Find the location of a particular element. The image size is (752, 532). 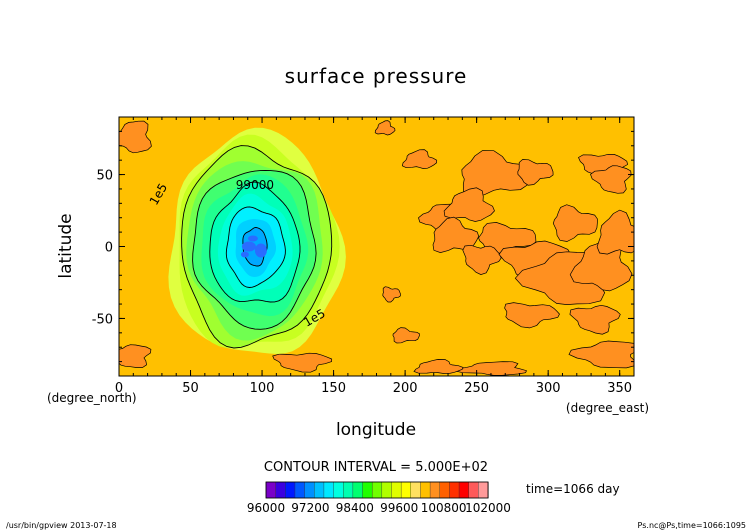

colorbar-tick-label: 99600 is located at coordinates (399, 508).